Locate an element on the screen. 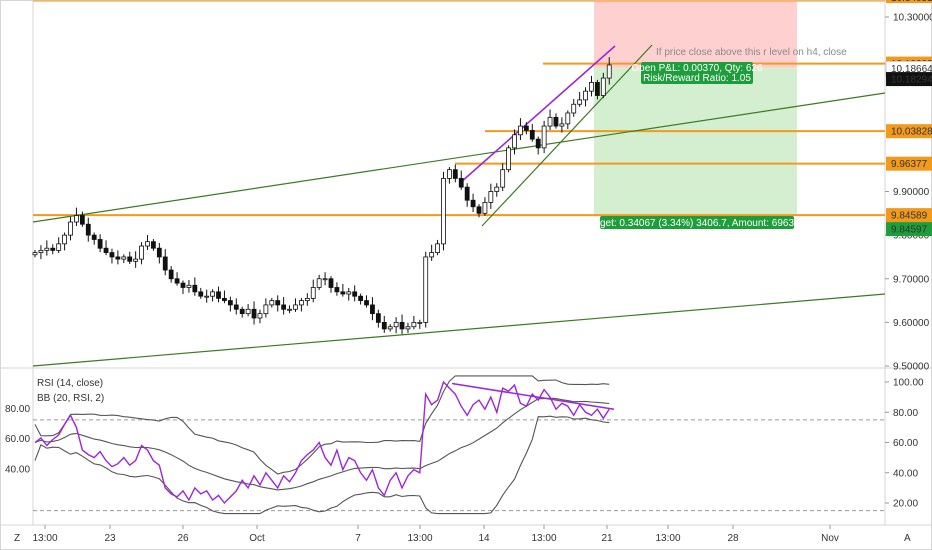 This screenshot has height=550, width=932. level-price-tag-text: 9.96377 is located at coordinates (909, 164).